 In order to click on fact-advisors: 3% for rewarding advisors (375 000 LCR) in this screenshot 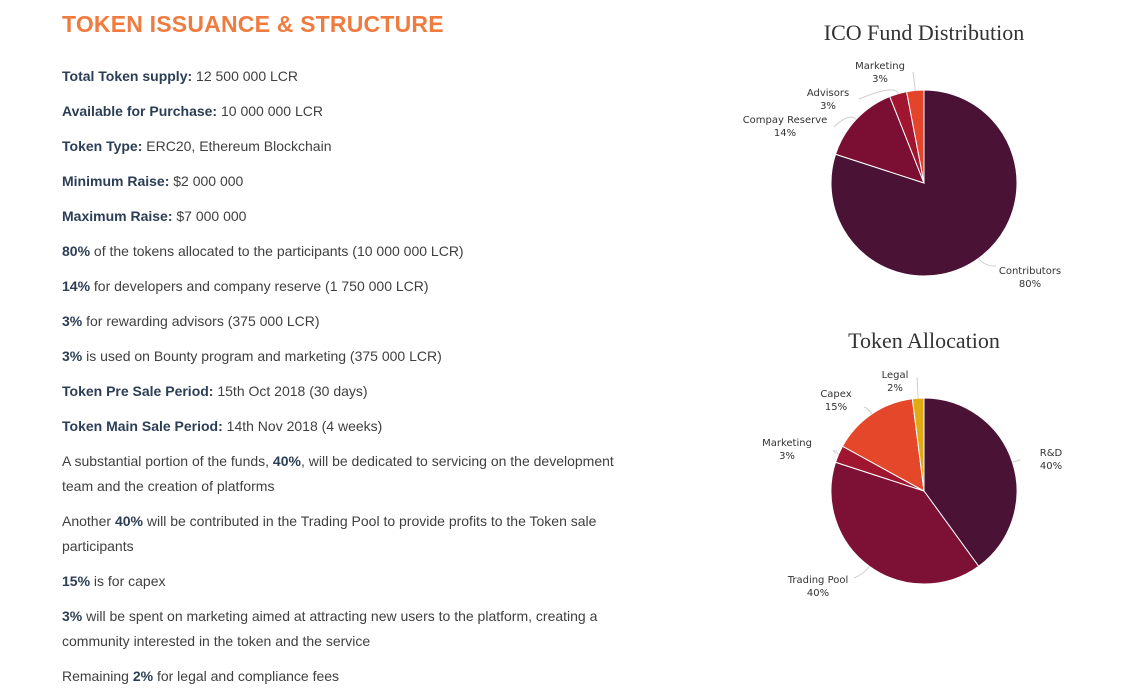, I will do `click(191, 321)`.